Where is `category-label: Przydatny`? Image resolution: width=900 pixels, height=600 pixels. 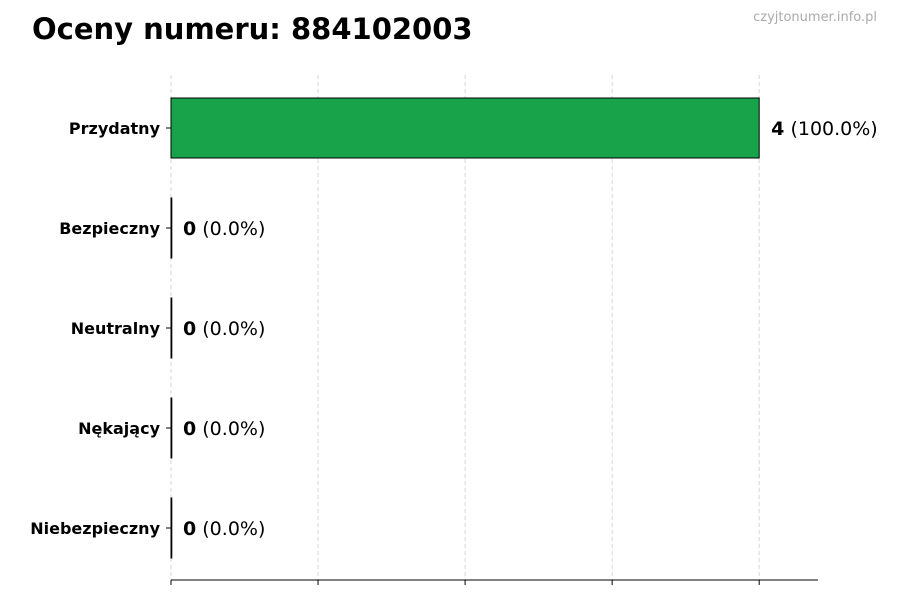
category-label: Przydatny is located at coordinates (115, 128).